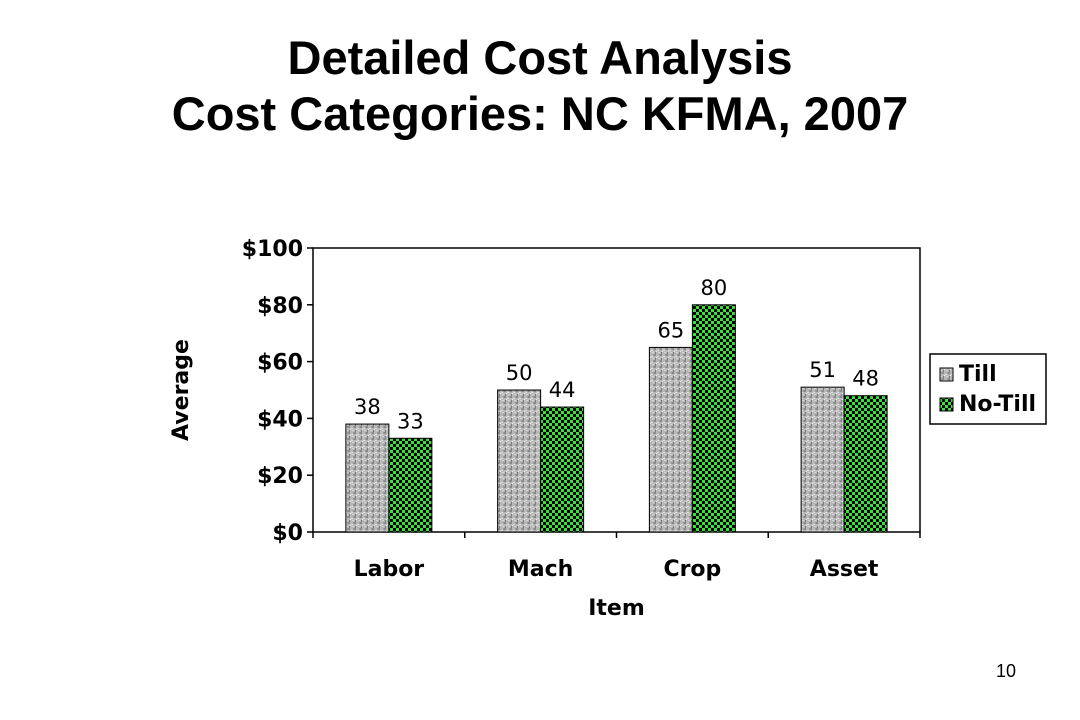 The width and height of the screenshot is (1080, 720). I want to click on x-tick-label: Crop, so click(692, 569).